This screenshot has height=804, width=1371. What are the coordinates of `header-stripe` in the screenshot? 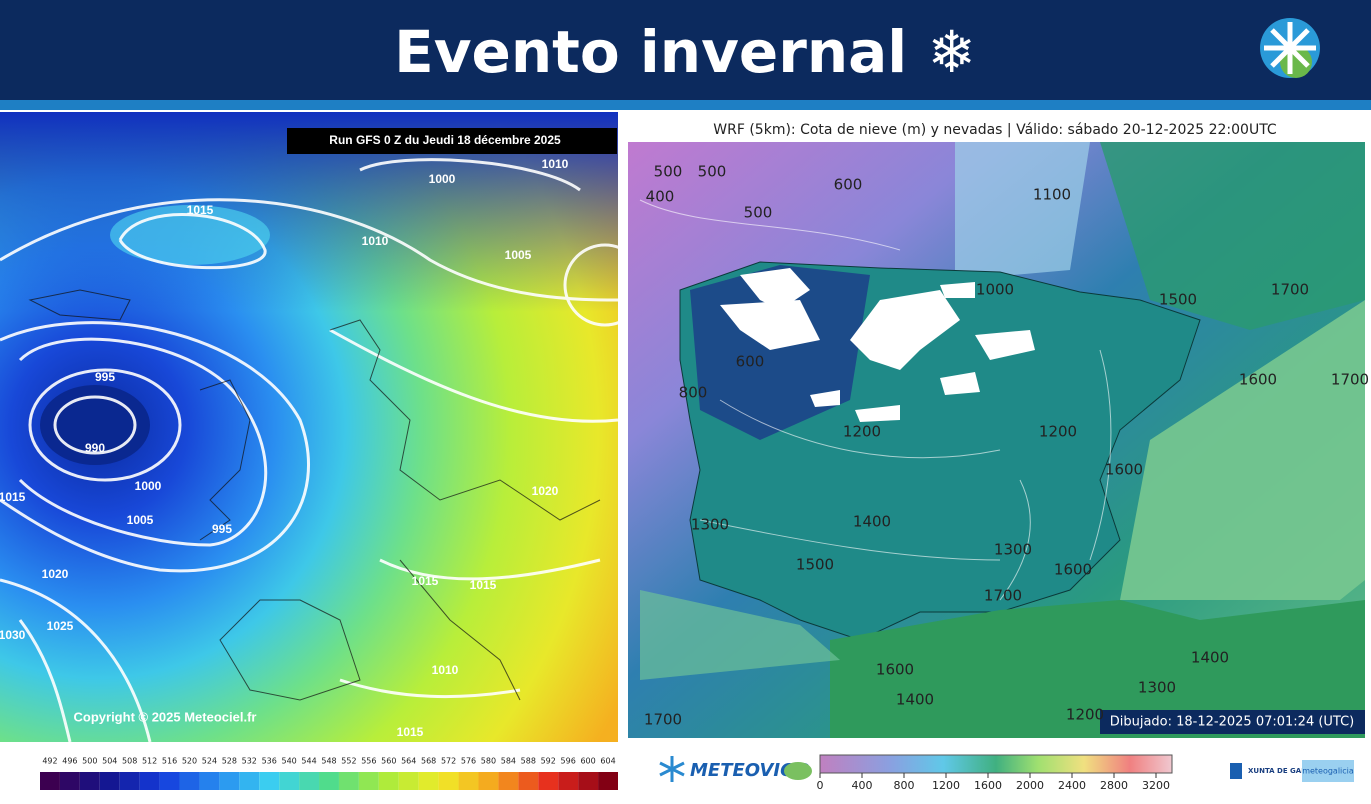 It's located at (685, 105).